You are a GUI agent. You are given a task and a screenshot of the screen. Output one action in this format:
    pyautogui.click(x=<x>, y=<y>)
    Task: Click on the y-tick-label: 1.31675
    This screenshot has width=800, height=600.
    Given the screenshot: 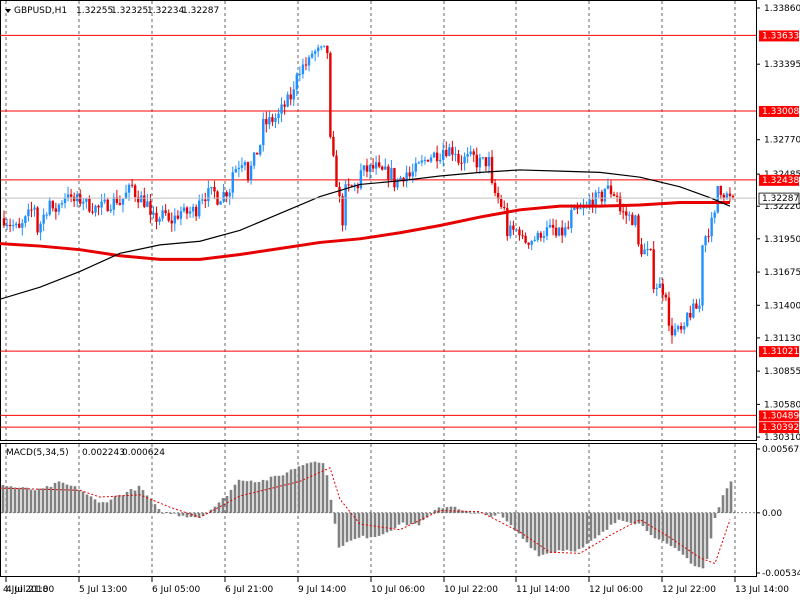 What is the action you would take?
    pyautogui.click(x=782, y=273)
    